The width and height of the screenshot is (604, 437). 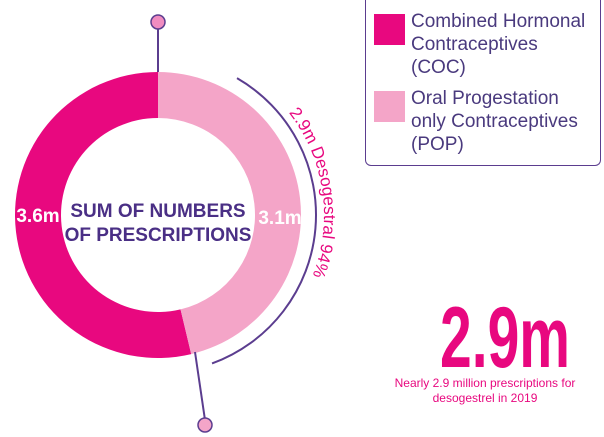 I want to click on center-label: SUM OF NUMBERS OF PRESCRIPTIONS, so click(x=158, y=223).